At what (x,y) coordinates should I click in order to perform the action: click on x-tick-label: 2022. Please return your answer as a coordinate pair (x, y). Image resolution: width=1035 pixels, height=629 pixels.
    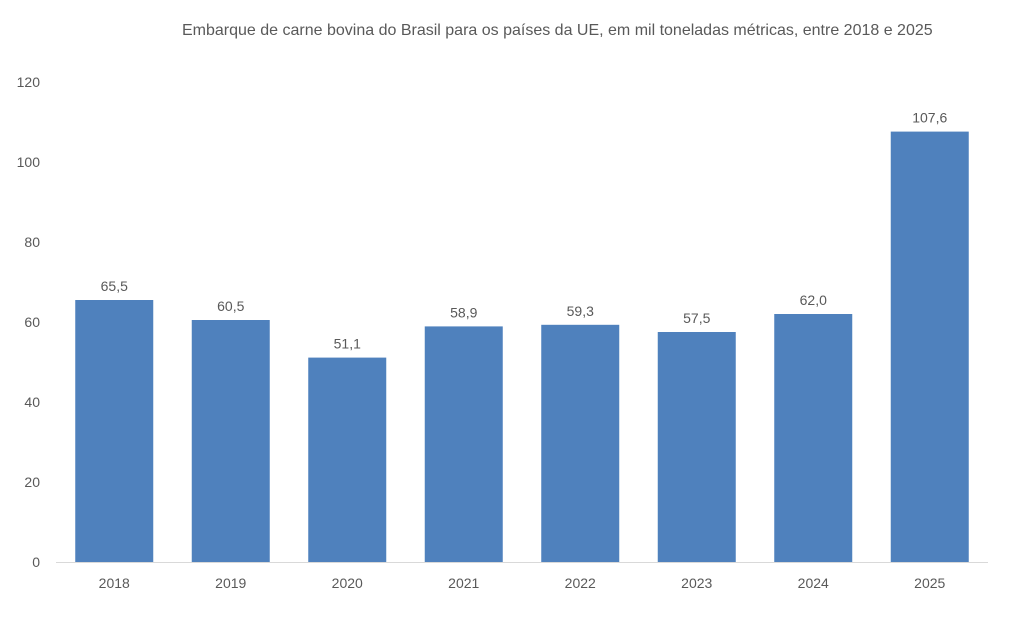
    Looking at the image, I should click on (580, 583).